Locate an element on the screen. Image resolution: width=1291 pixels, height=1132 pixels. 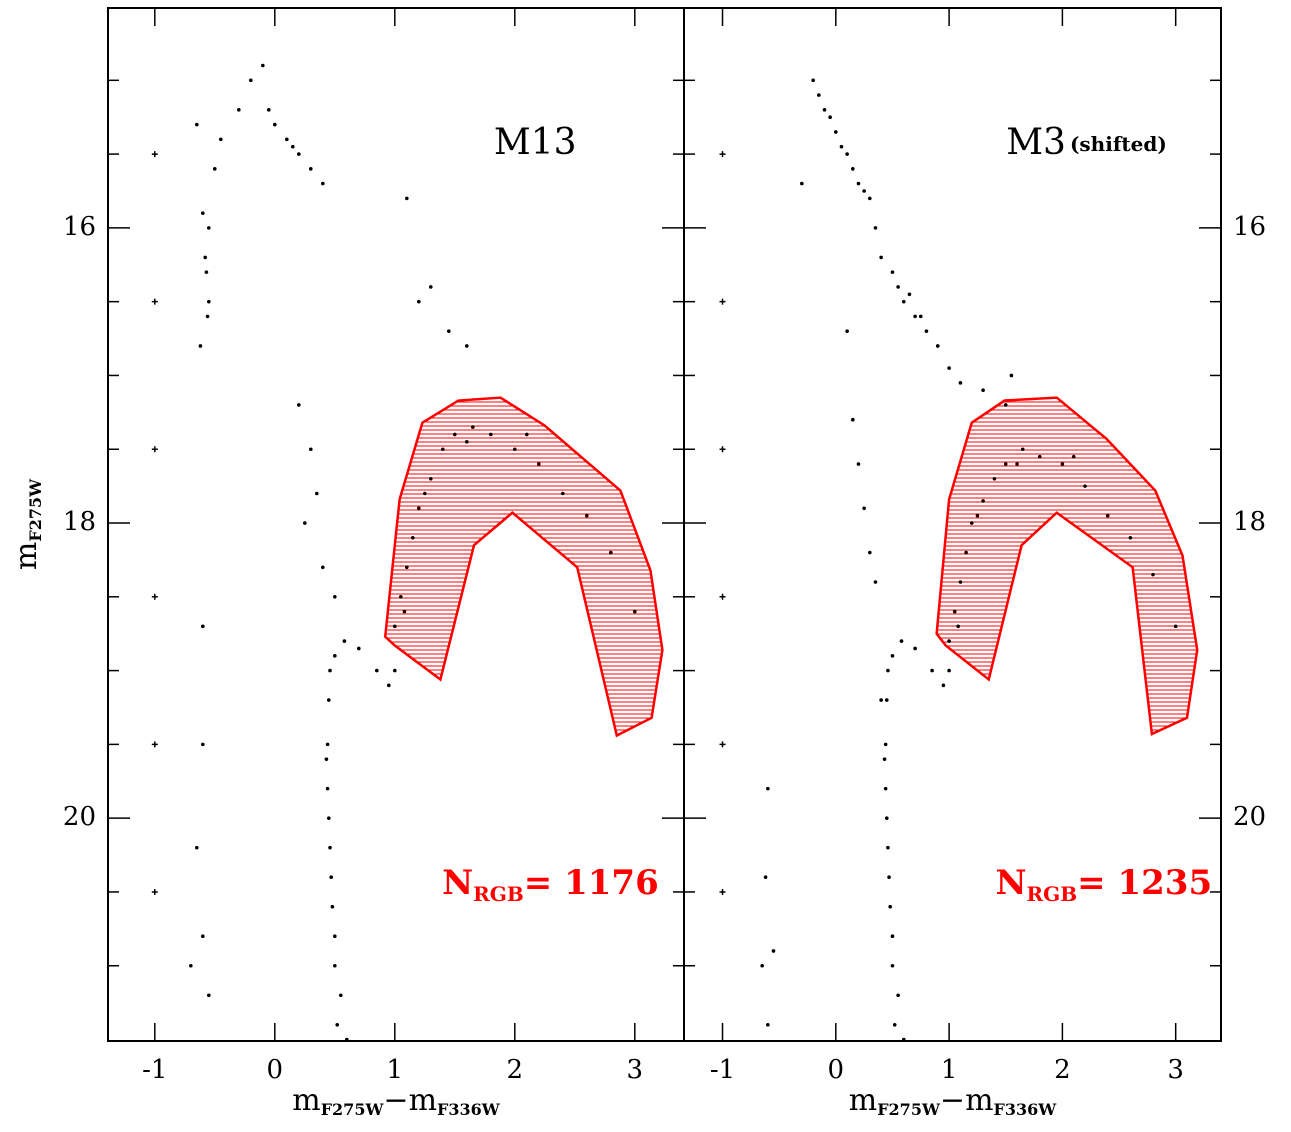
ylabel-m: m is located at coordinates (26, 556).